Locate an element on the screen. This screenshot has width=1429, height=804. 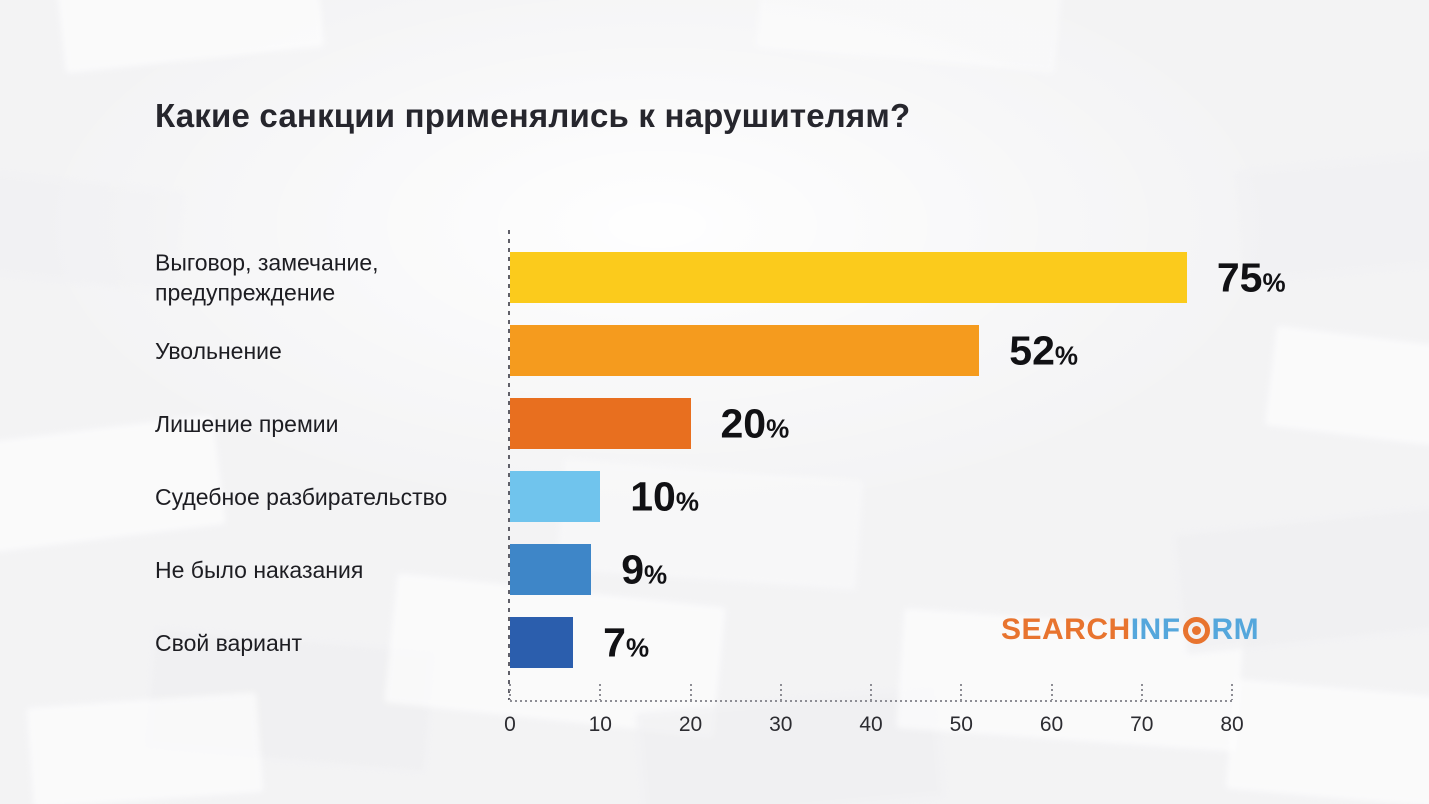
value-number: 52 is located at coordinates (1032, 350).